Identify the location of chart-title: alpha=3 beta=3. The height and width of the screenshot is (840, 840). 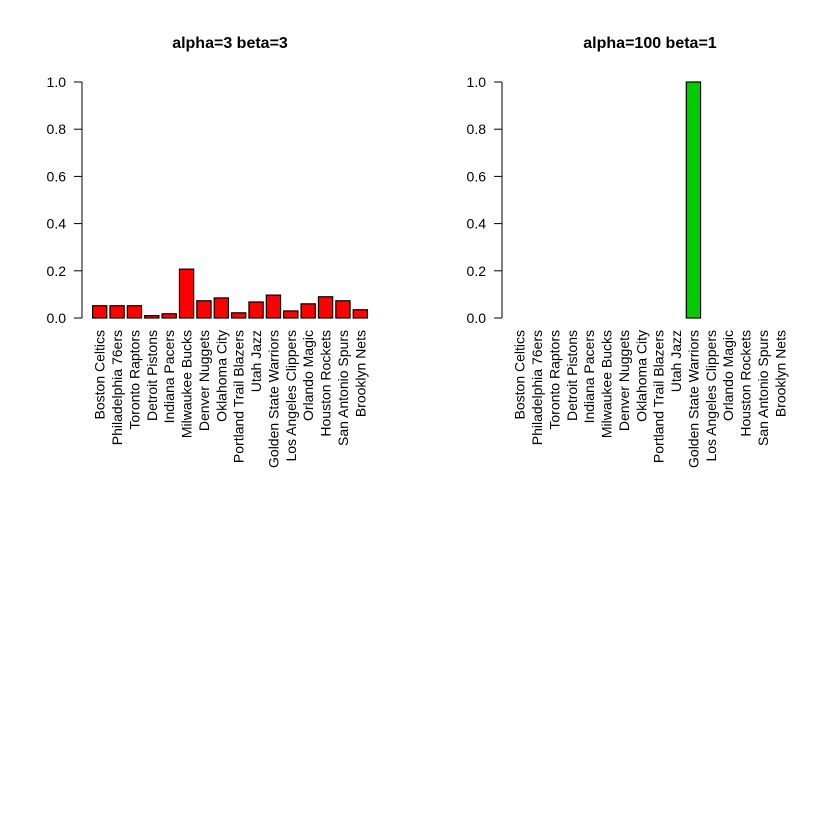
(230, 43).